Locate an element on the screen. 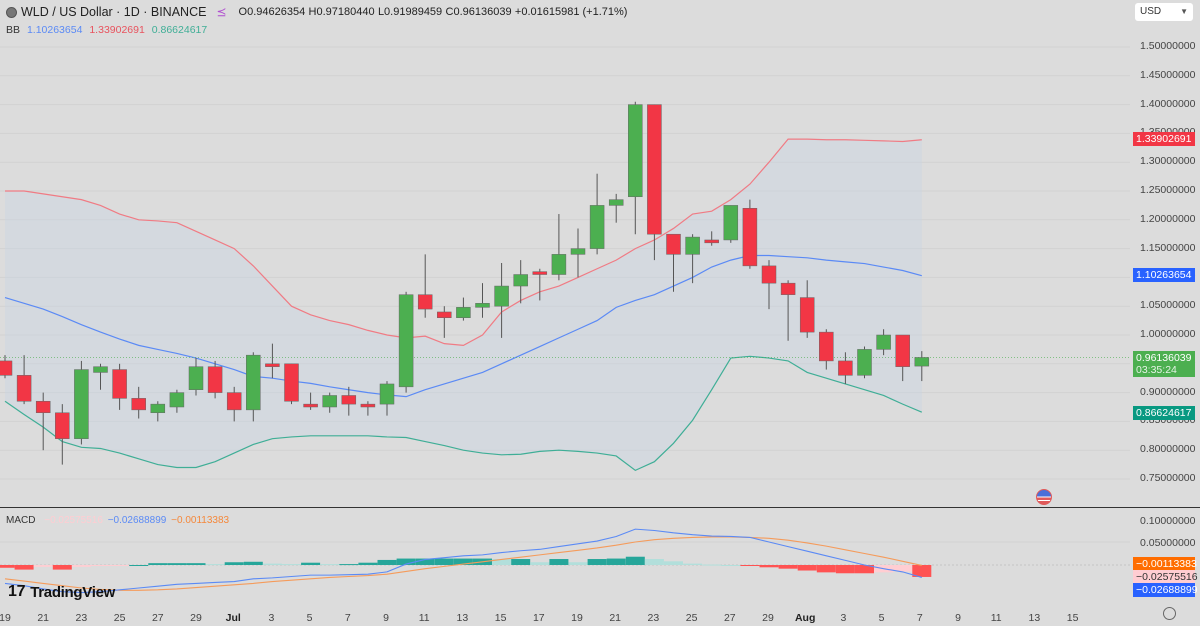 This screenshot has height=626, width=1200. settings-gear-icon is located at coordinates (1169, 613).